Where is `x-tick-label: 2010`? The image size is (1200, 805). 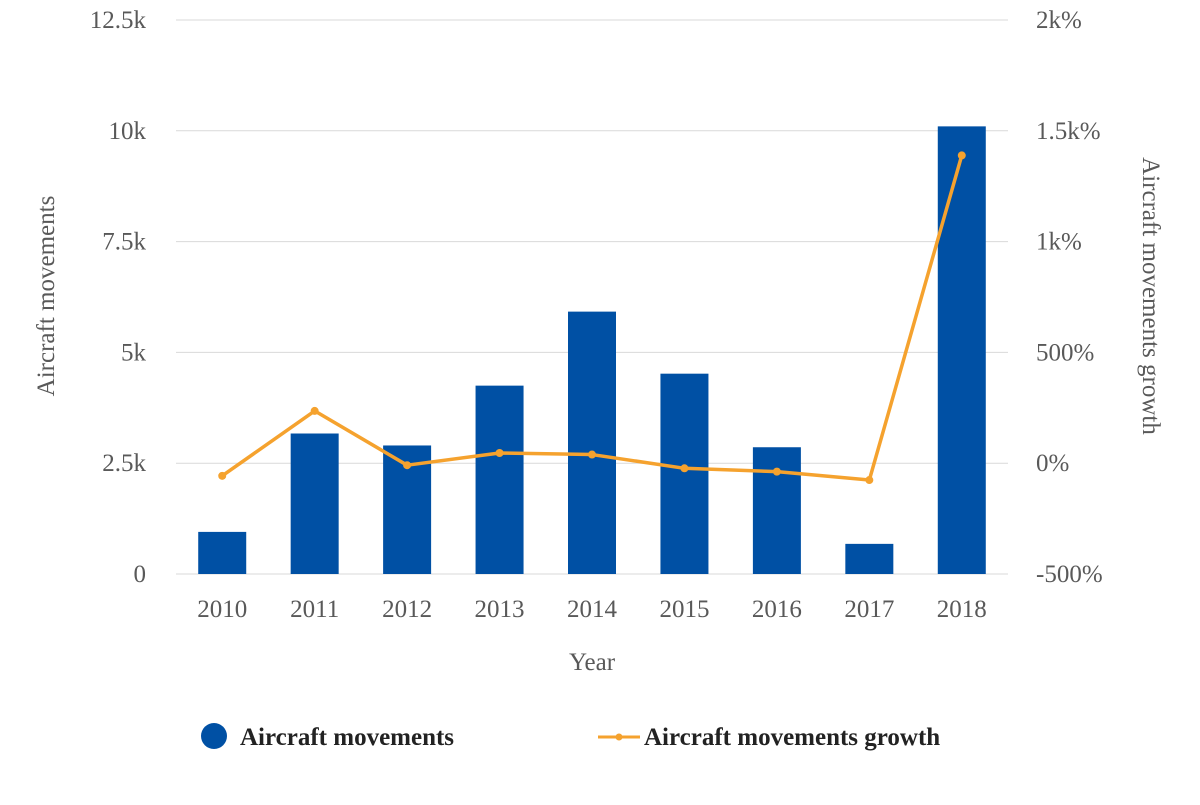
x-tick-label: 2010 is located at coordinates (222, 609).